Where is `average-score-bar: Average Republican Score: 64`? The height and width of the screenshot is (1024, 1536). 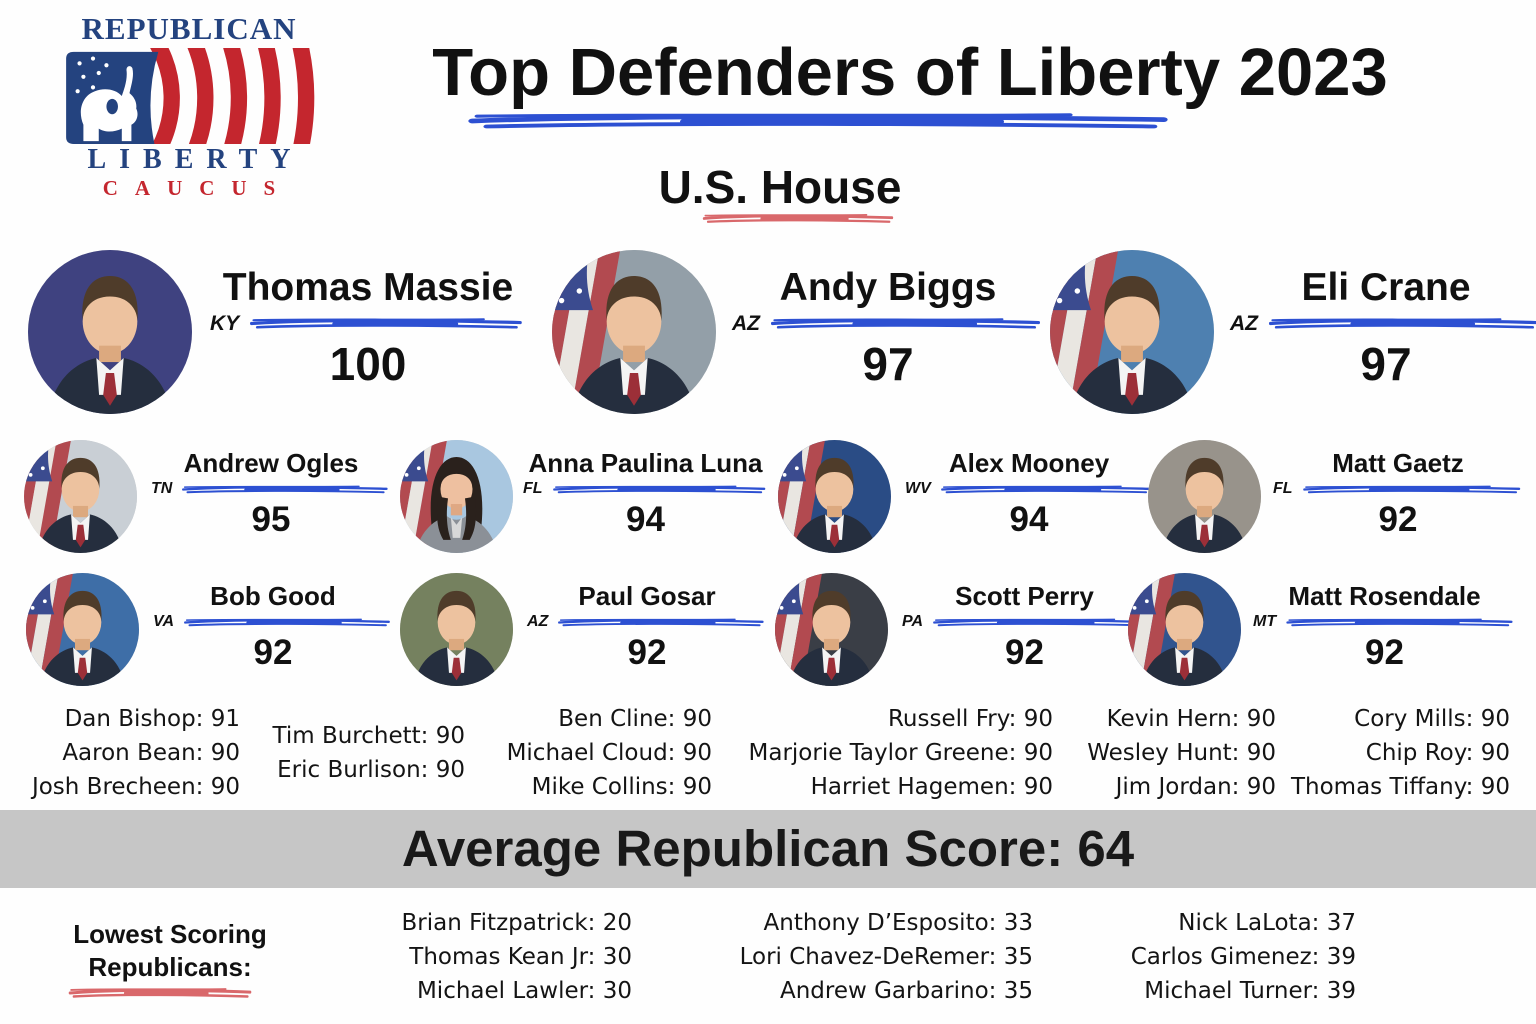
average-score-bar: Average Republican Score: 64 is located at coordinates (768, 849).